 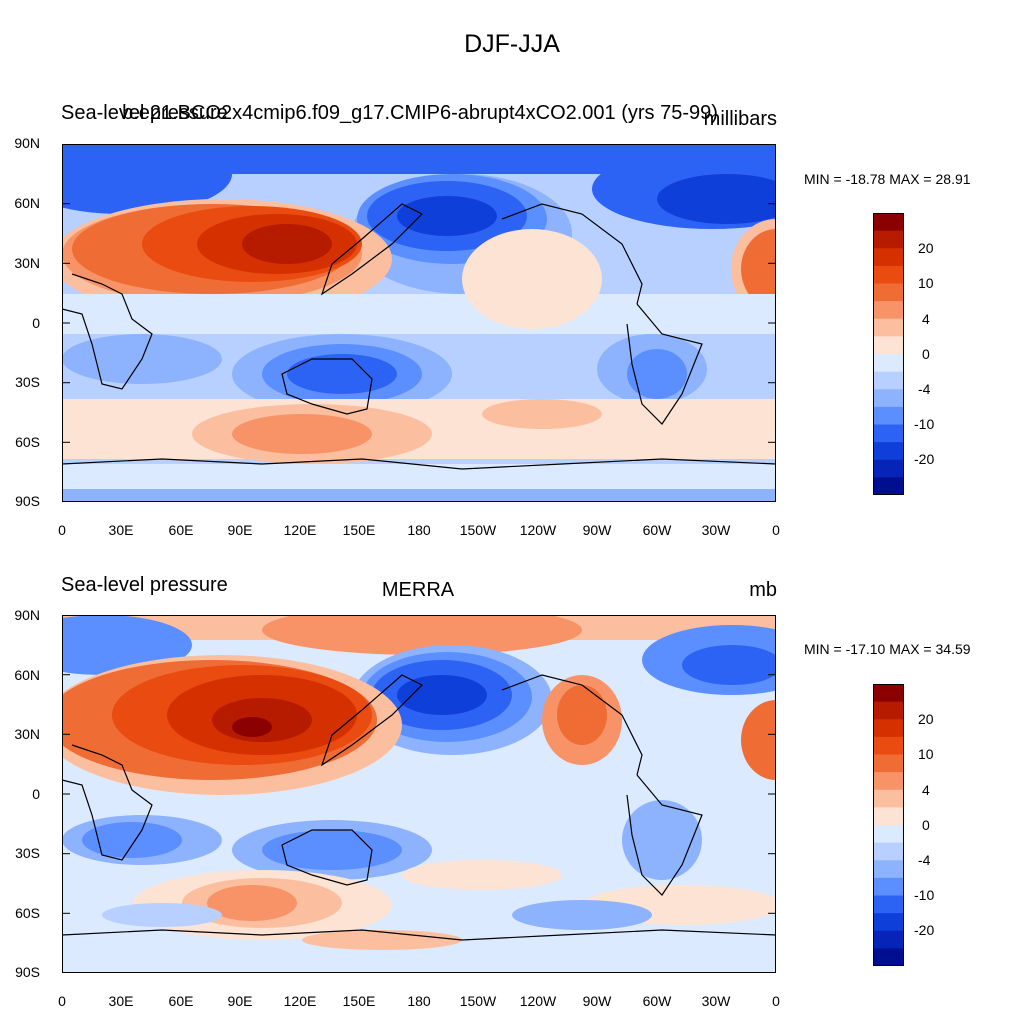 I want to click on panel2-colorbar-label: 0, so click(x=926, y=825).